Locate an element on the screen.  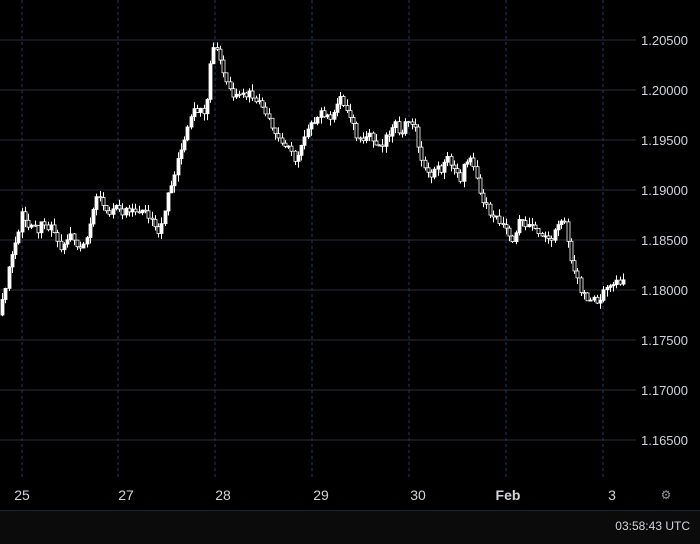
y-tick-label: 1.17500 is located at coordinates (664, 340).